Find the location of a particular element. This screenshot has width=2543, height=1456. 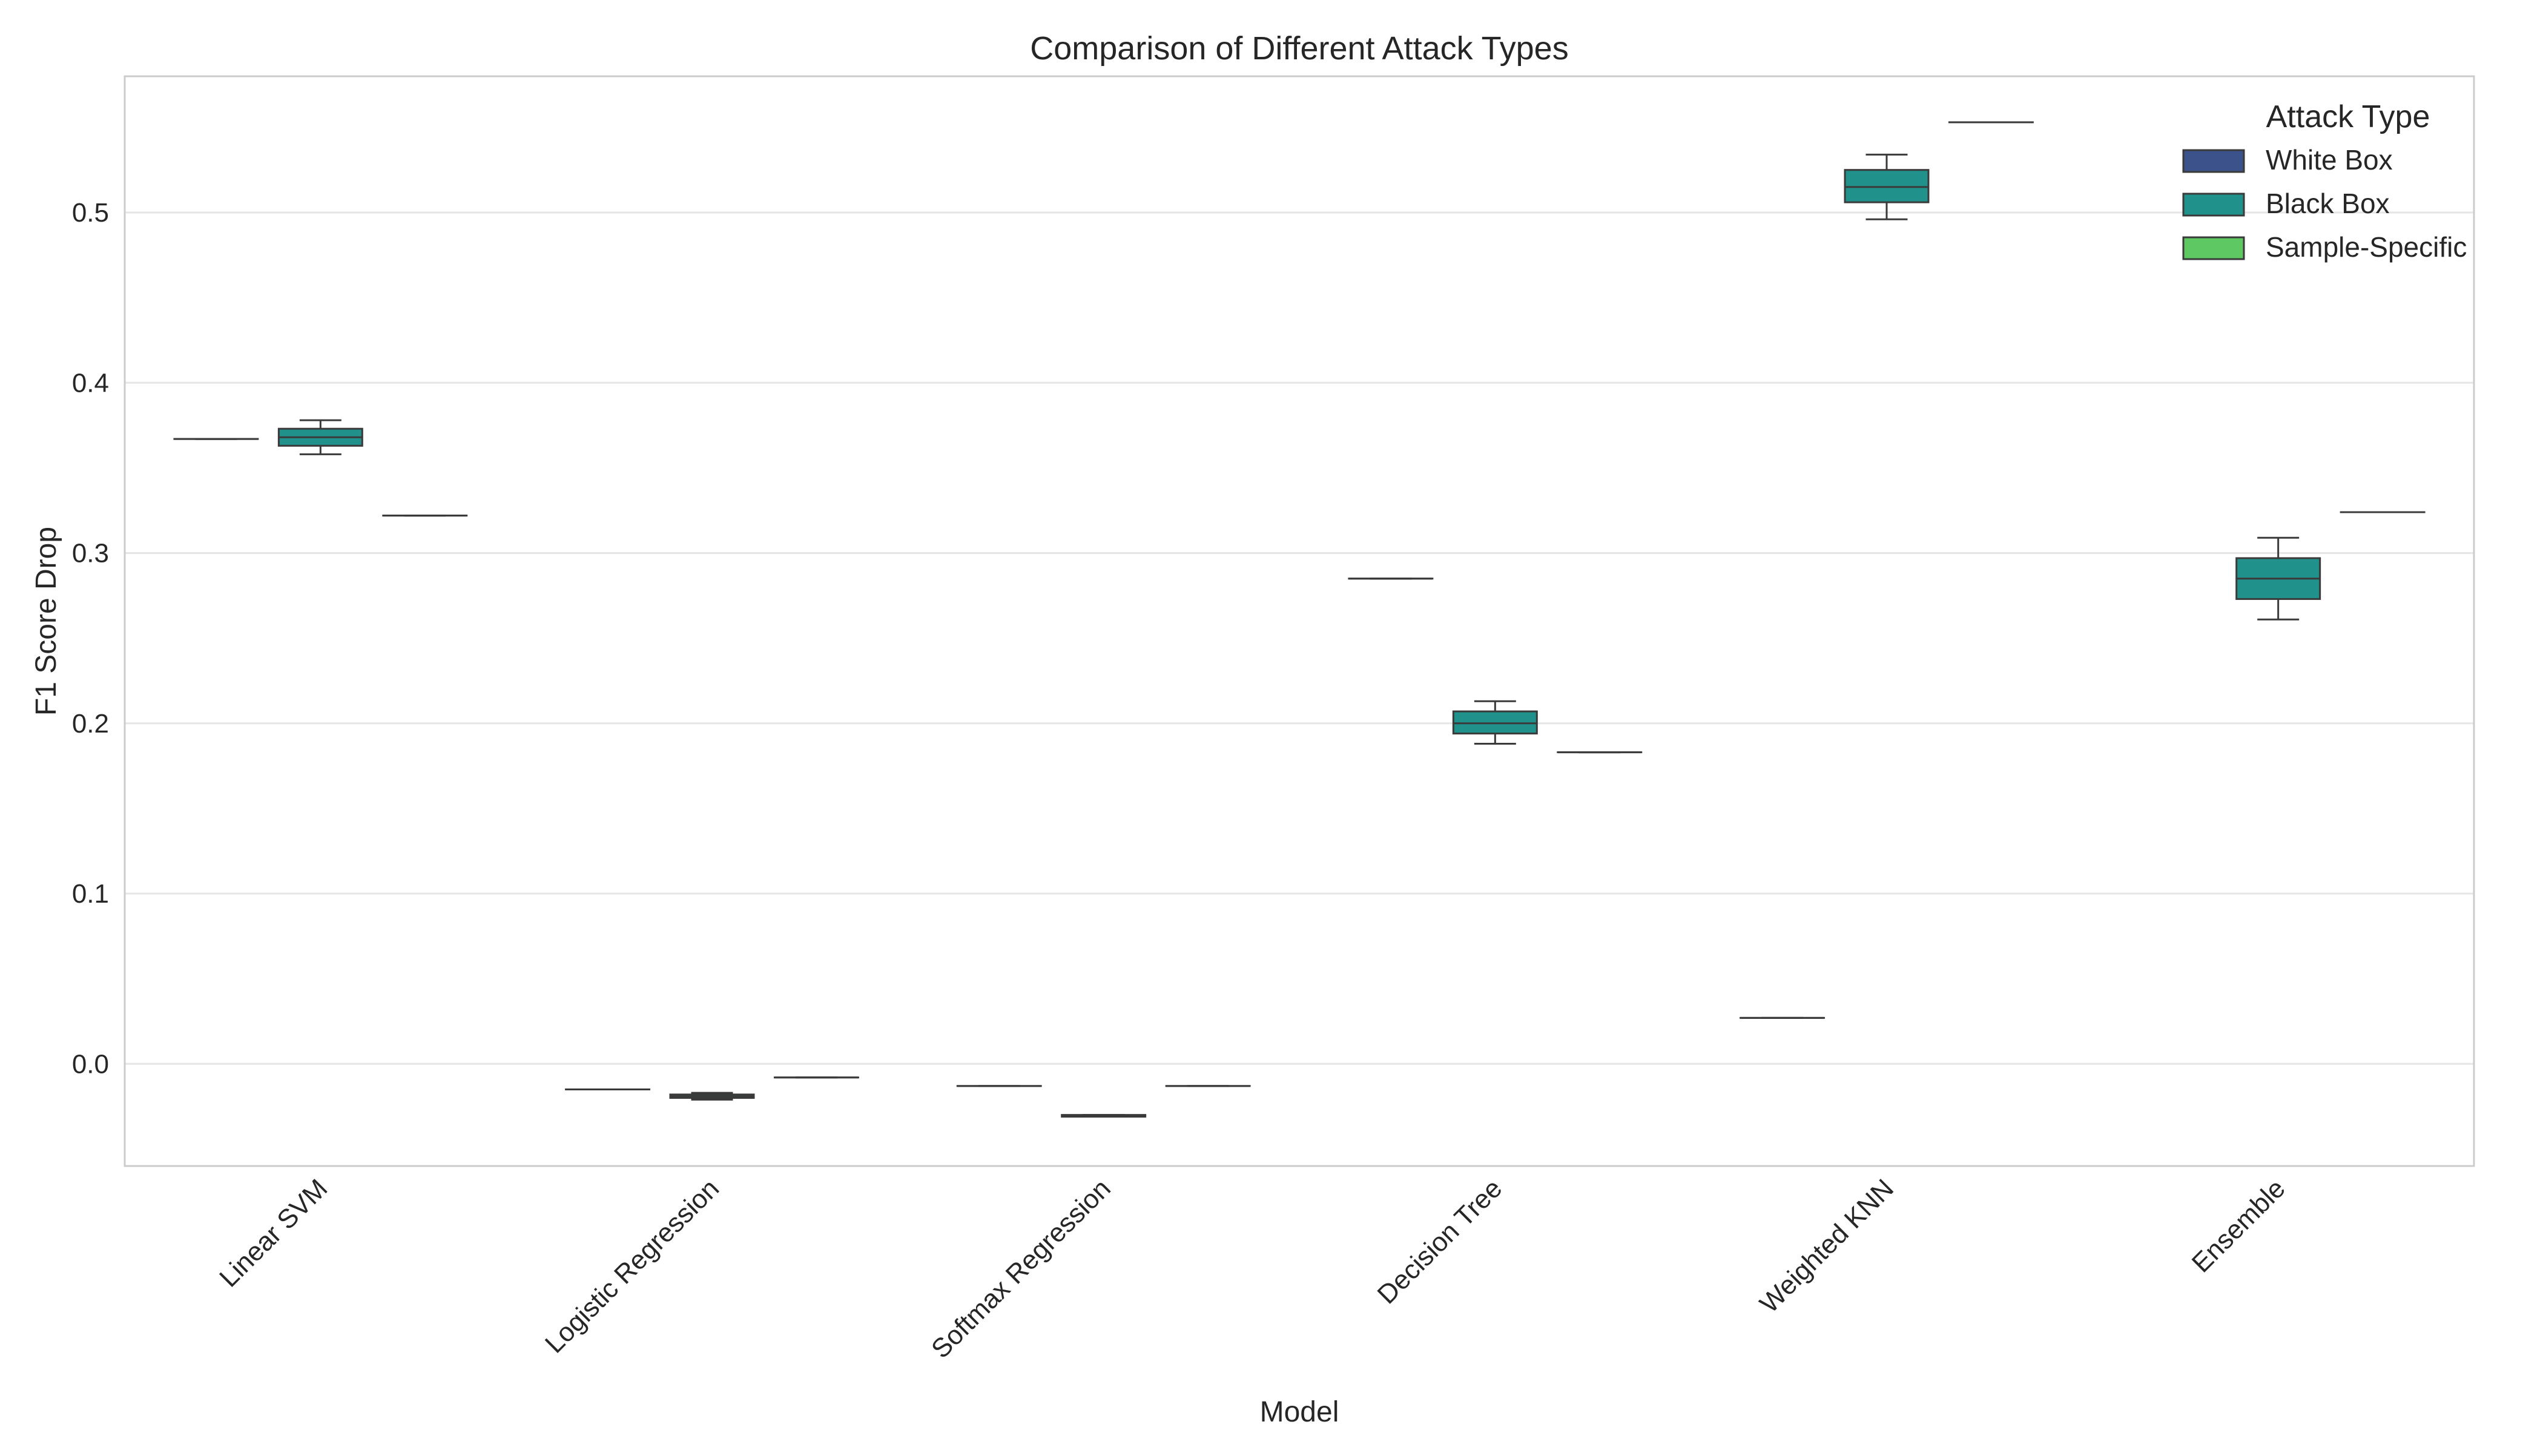

y-tick-label: 0.5 is located at coordinates (90, 213).